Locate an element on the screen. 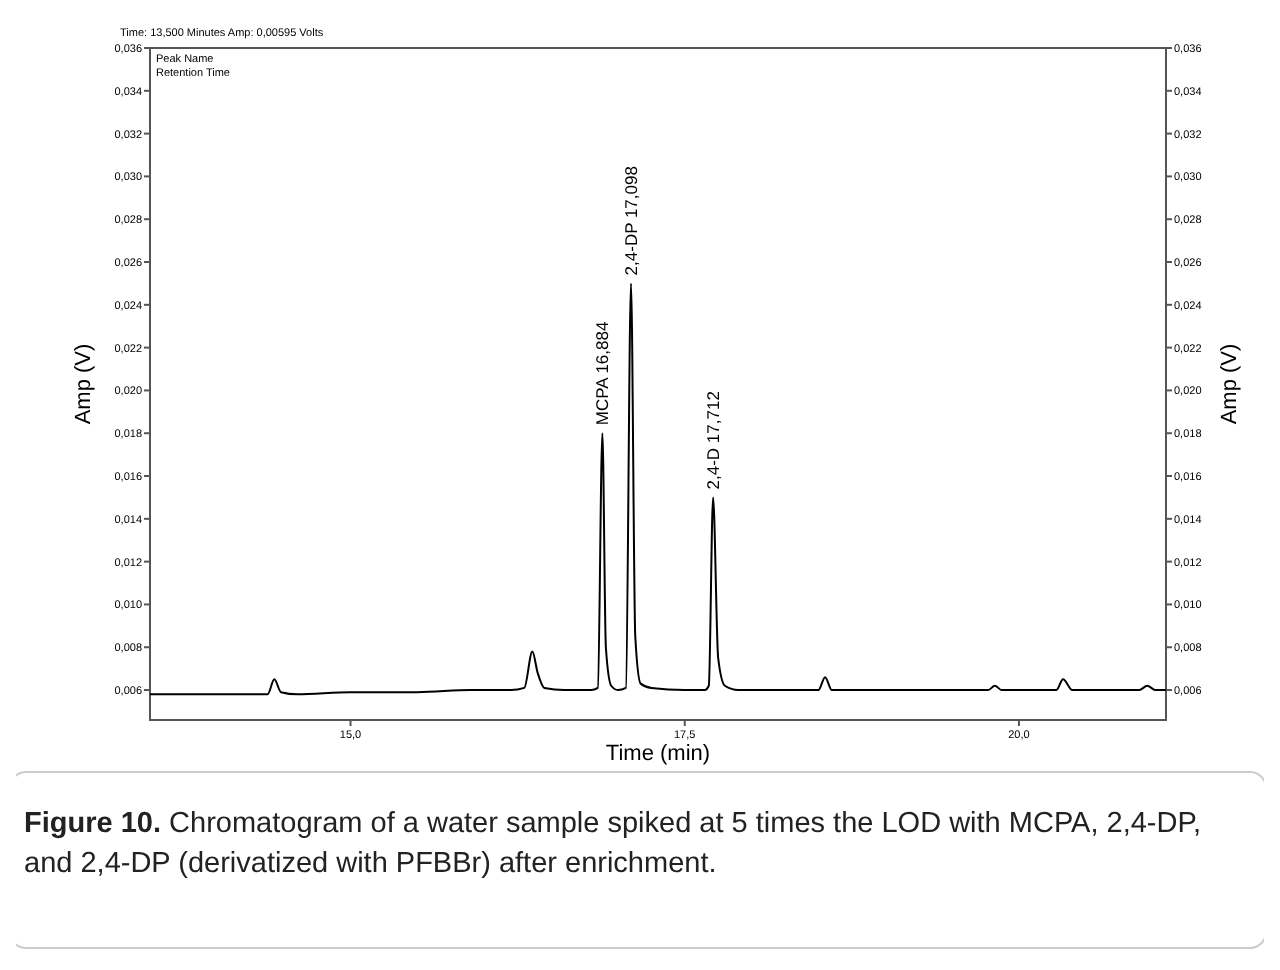 Image resolution: width=1280 pixels, height=970 pixels. y-axis-title: Amp (V) is located at coordinates (84, 384).